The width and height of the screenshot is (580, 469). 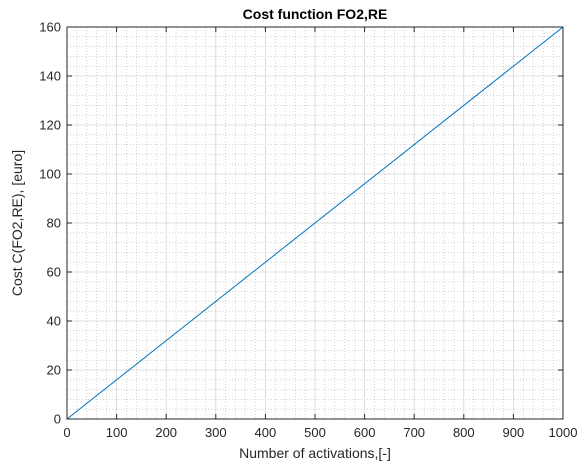 I want to click on x-axis-label: Number of activations,[-], so click(x=315, y=453).